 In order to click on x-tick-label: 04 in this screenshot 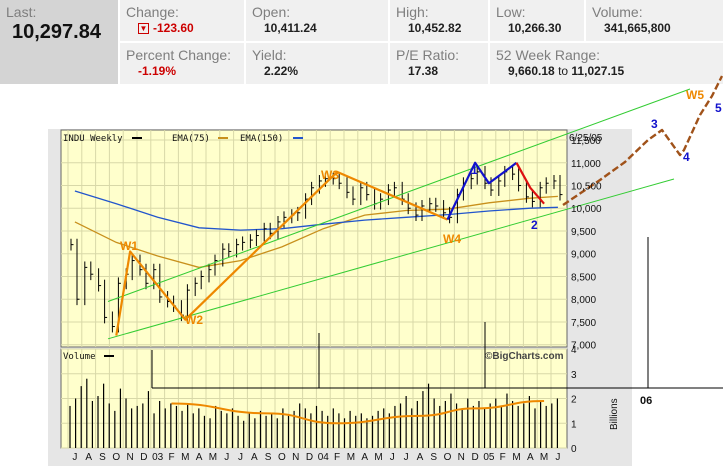, I will do `click(324, 457)`.